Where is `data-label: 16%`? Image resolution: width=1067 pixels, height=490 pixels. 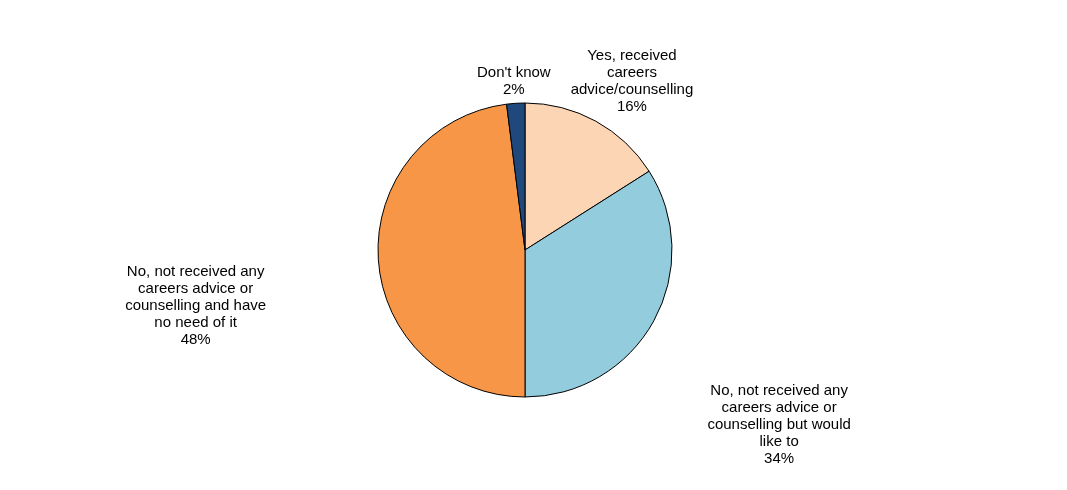
data-label: 16% is located at coordinates (631, 106).